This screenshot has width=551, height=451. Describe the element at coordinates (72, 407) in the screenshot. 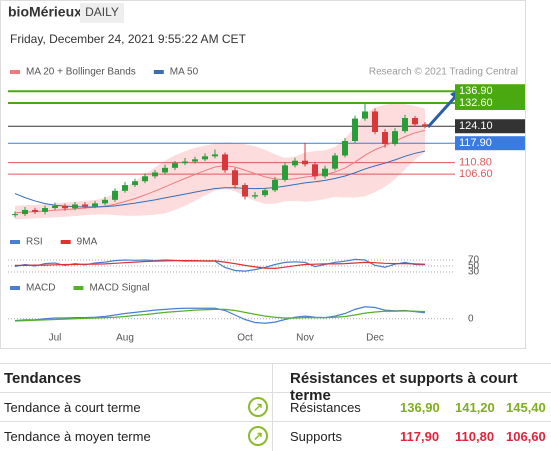

I see `row-label: Tendance à court terme` at that location.